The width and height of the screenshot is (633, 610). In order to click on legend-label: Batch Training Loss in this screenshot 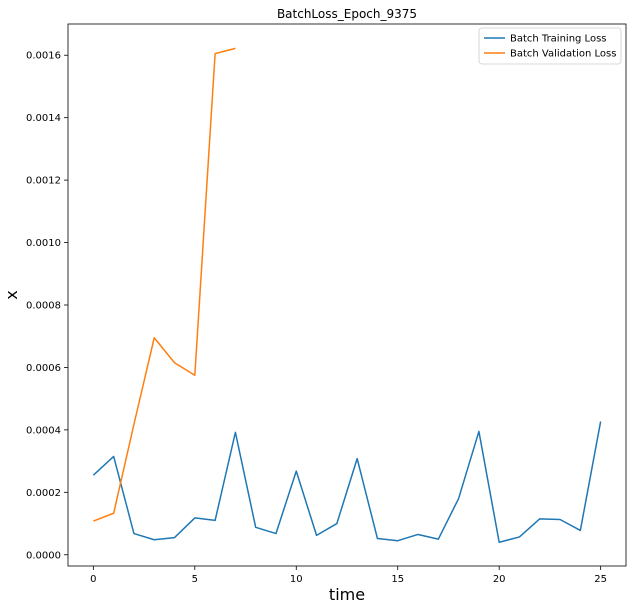, I will do `click(558, 39)`.